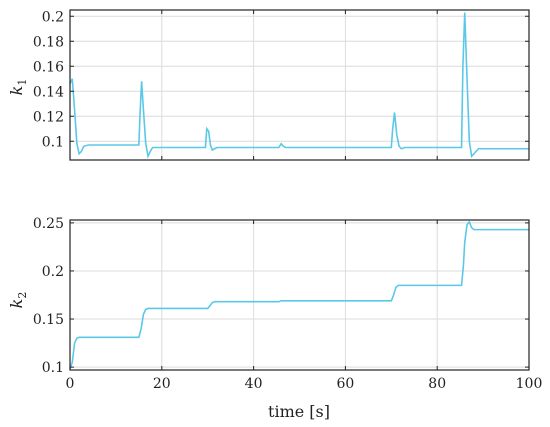 The width and height of the screenshot is (550, 427). What do you see at coordinates (48, 92) in the screenshot?
I see `ytick-label-2: 0.14` at bounding box center [48, 92].